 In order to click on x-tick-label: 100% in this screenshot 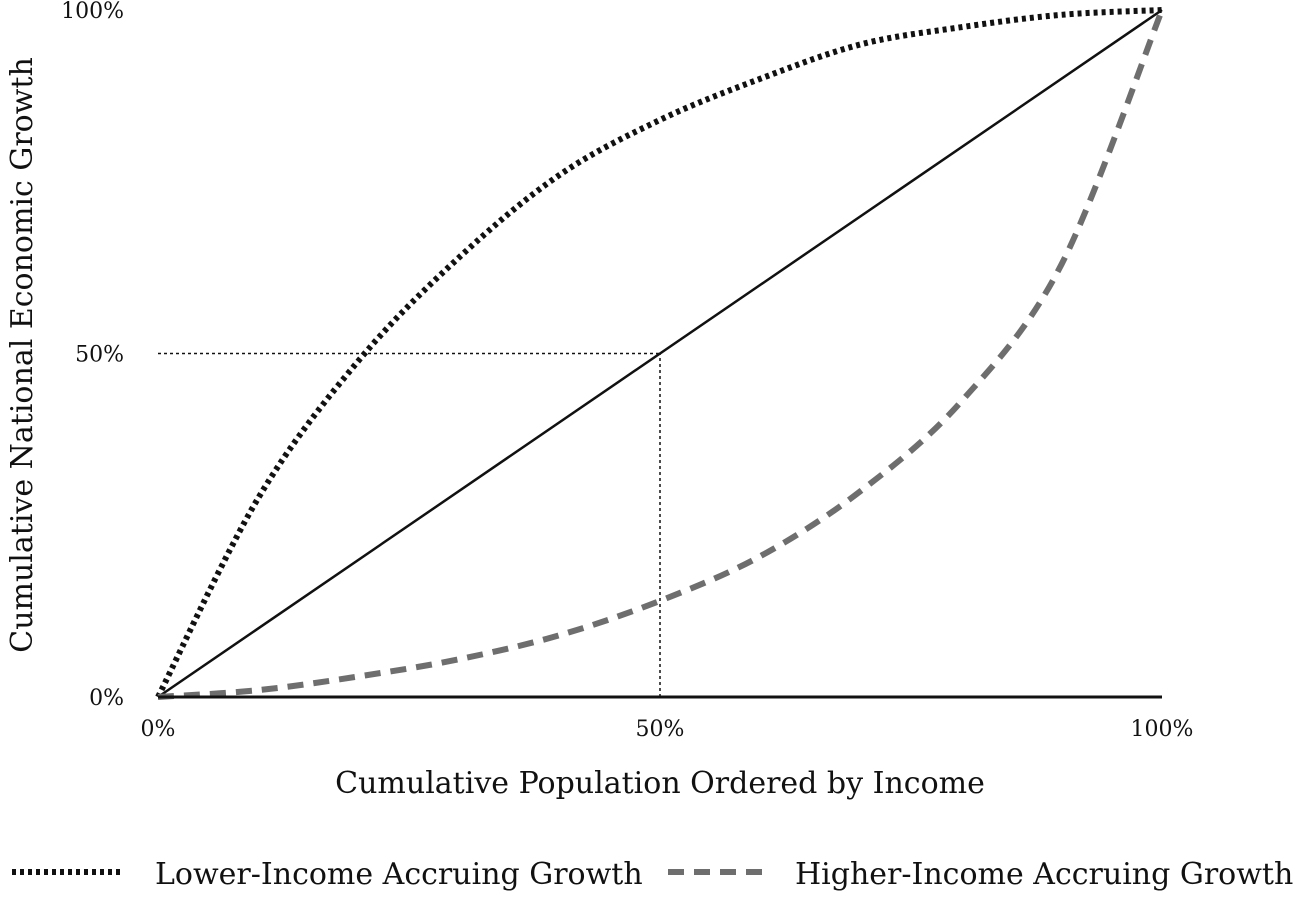, I will do `click(1162, 729)`.